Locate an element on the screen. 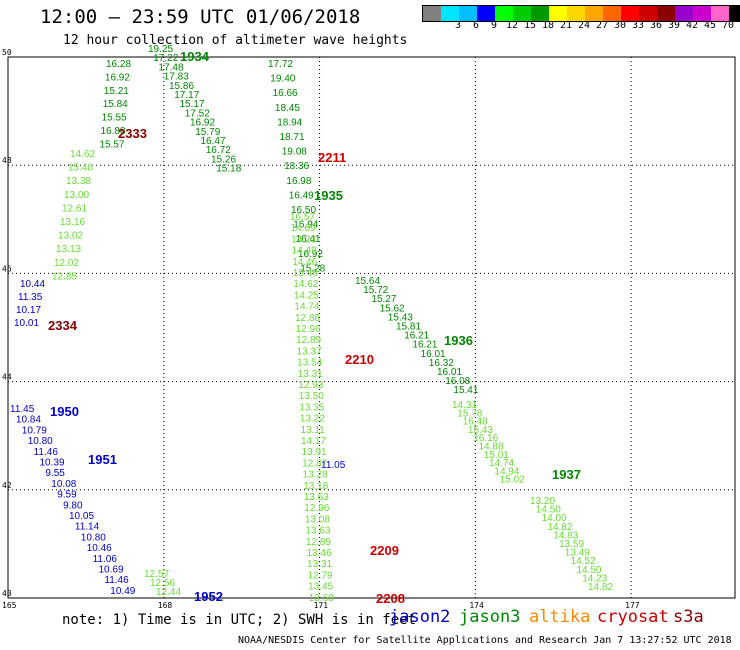  pass-number-label: 1950 is located at coordinates (64, 411).